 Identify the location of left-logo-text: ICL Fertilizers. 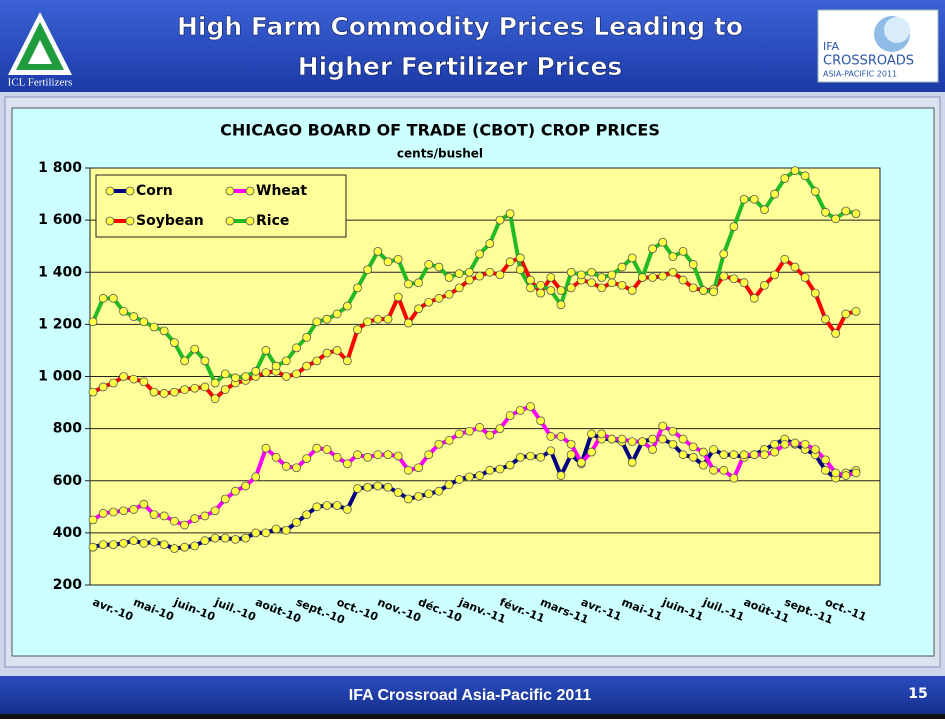
(40, 83).